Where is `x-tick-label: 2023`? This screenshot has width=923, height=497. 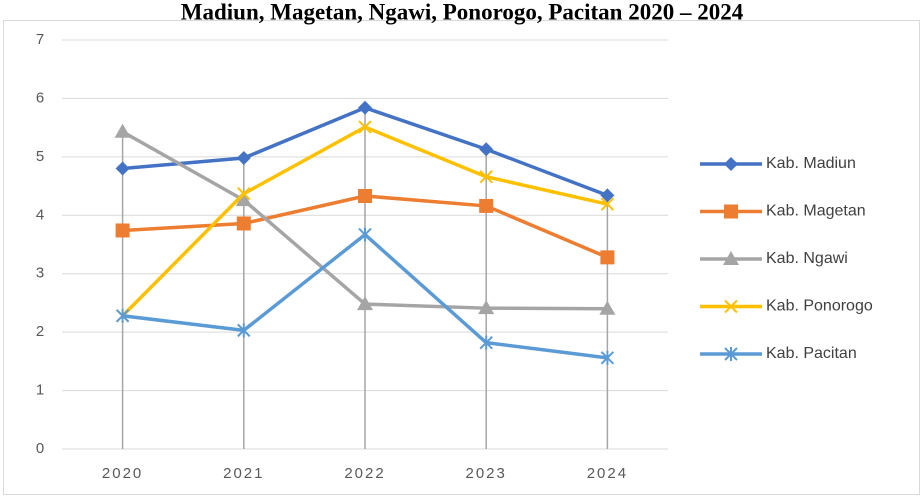 x-tick-label: 2023 is located at coordinates (486, 473).